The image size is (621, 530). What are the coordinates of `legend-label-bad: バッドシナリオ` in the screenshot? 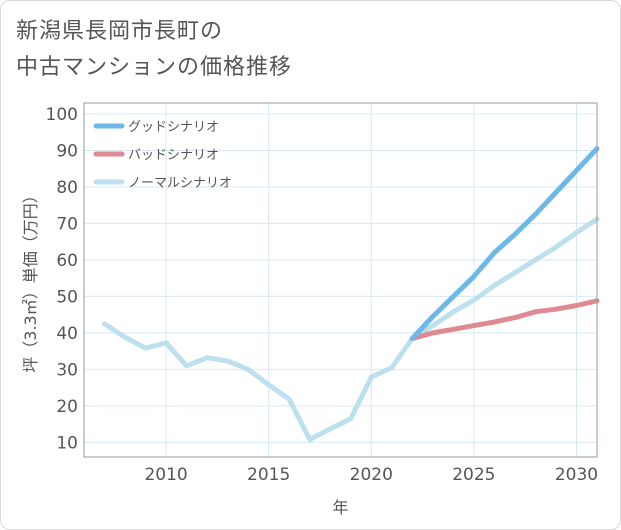 It's located at (173, 155).